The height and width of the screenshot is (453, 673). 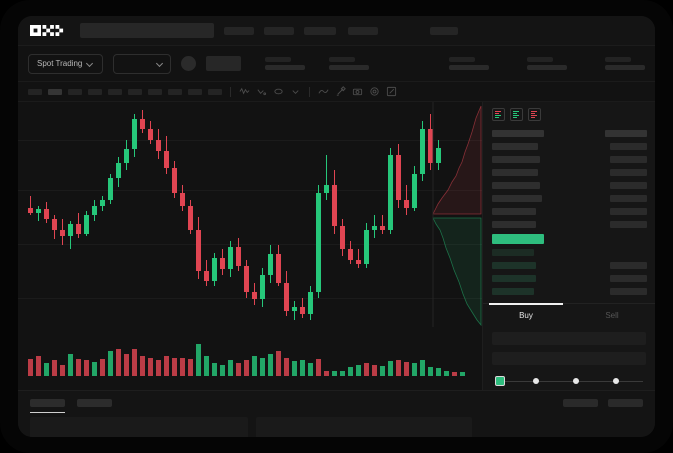 I want to click on volume-chart, so click(x=250, y=358).